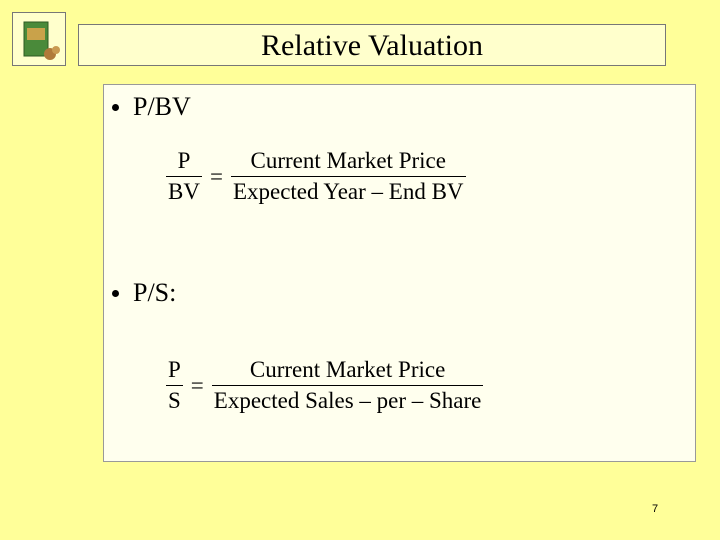 The image size is (720, 540). What do you see at coordinates (655, 509) in the screenshot?
I see `page-number: 7` at bounding box center [655, 509].